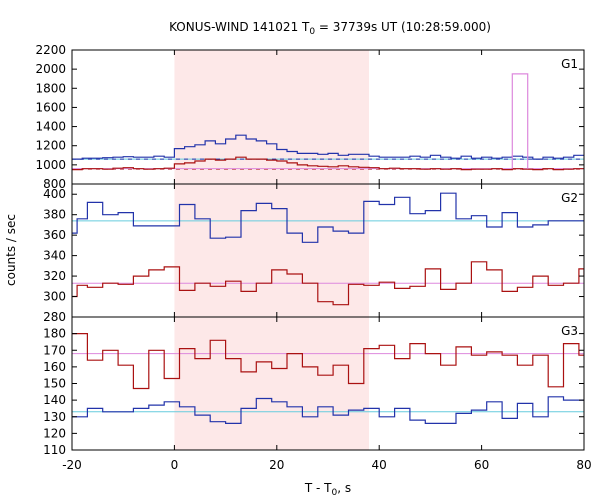  What do you see at coordinates (54, 350) in the screenshot?
I see `y-tick-label: 170` at bounding box center [54, 350].